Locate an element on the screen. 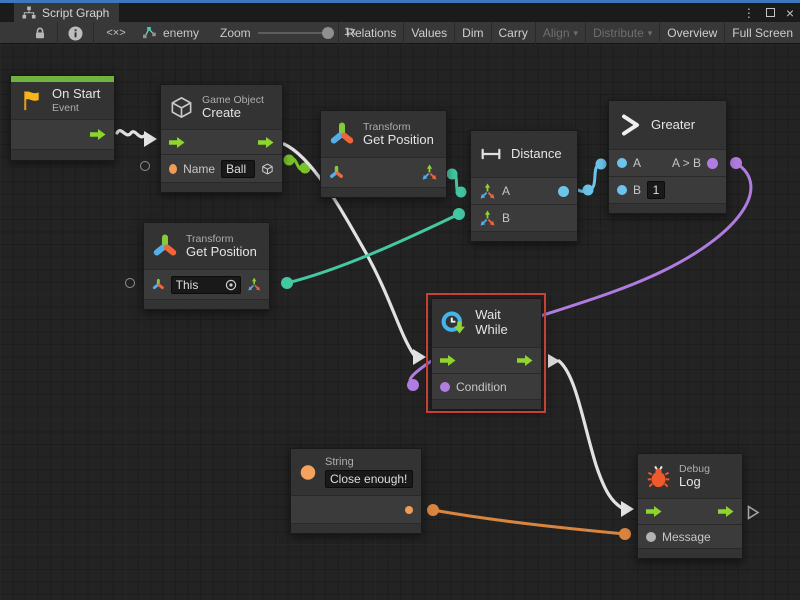  wire-onstart-to-create is located at coordinates (136, 138).